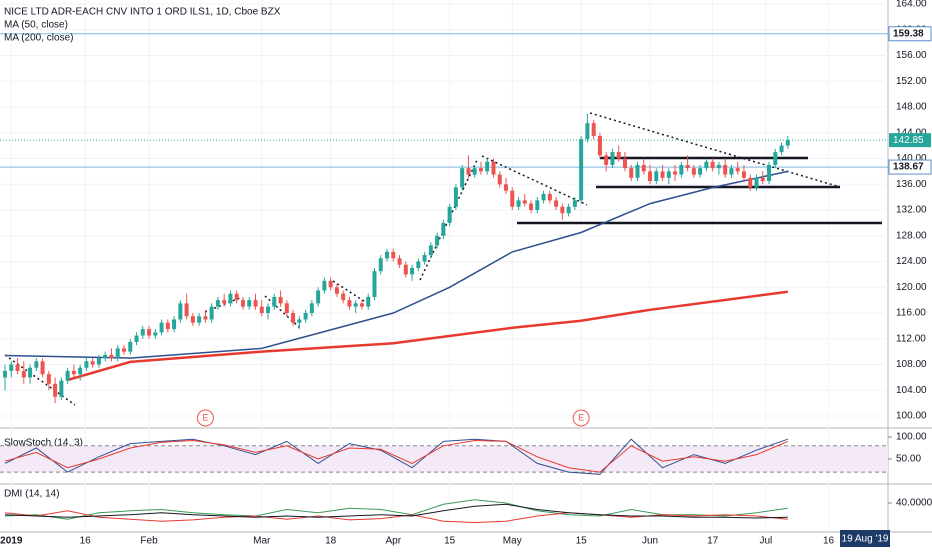 The image size is (932, 555). I want to click on legend-entry: MA (50, close), so click(36, 25).